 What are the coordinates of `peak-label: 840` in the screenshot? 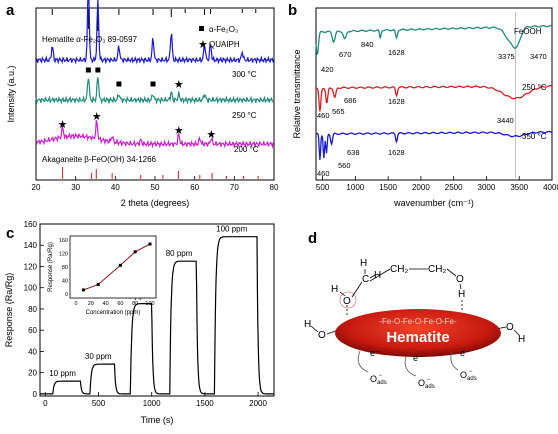 It's located at (367, 44).